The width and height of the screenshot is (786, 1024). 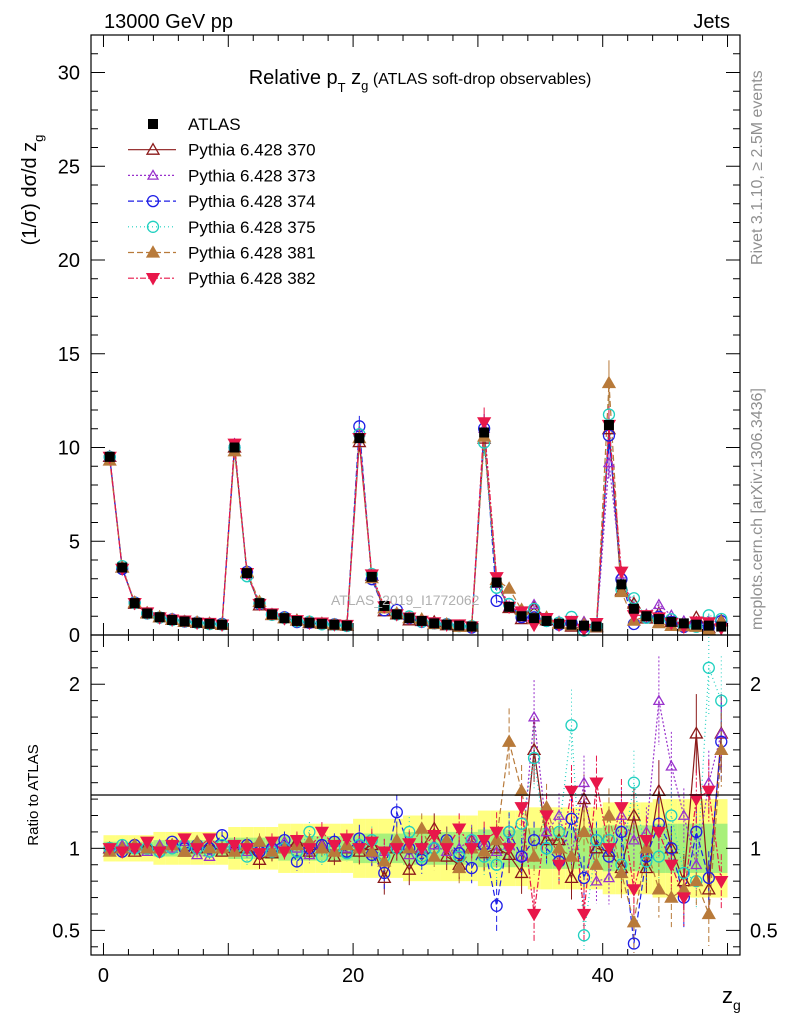 What do you see at coordinates (69, 449) in the screenshot?
I see `y-tick-label: 10` at bounding box center [69, 449].